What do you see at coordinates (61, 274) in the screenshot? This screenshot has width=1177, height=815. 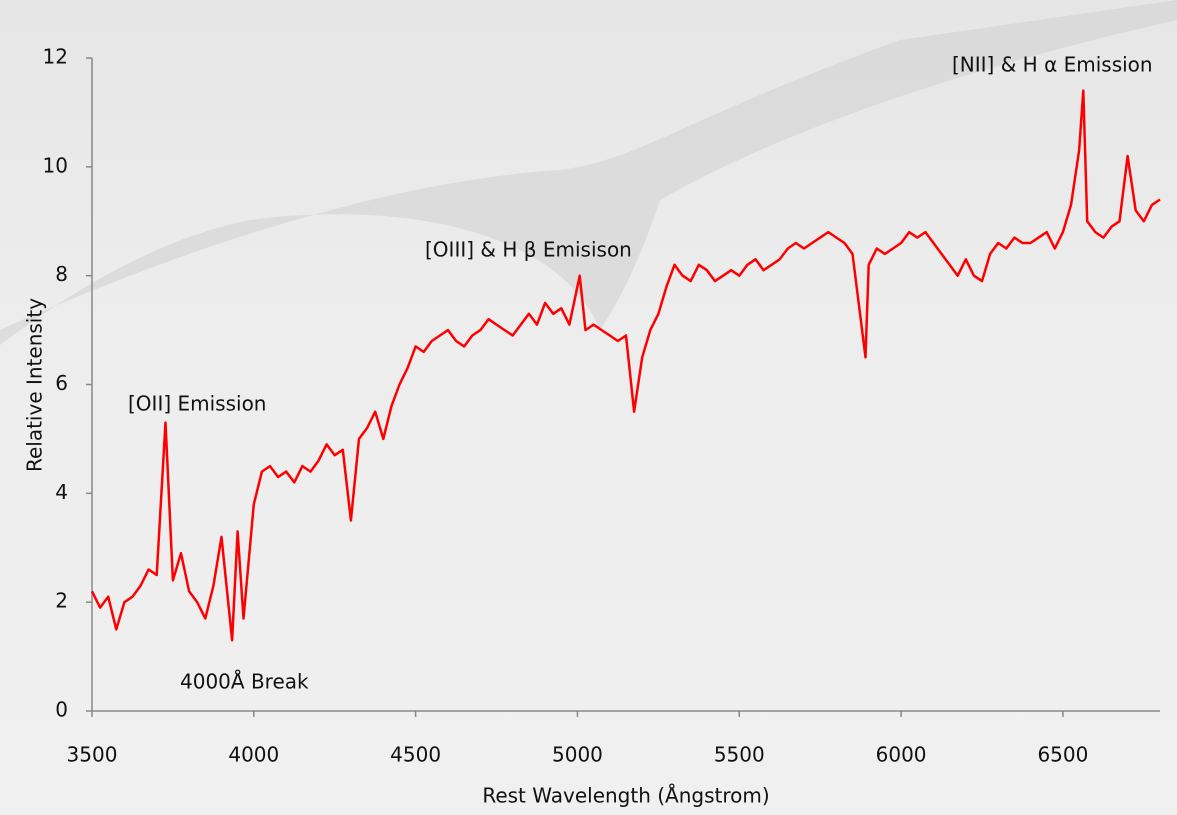 I see `y-tick-label: 8` at bounding box center [61, 274].